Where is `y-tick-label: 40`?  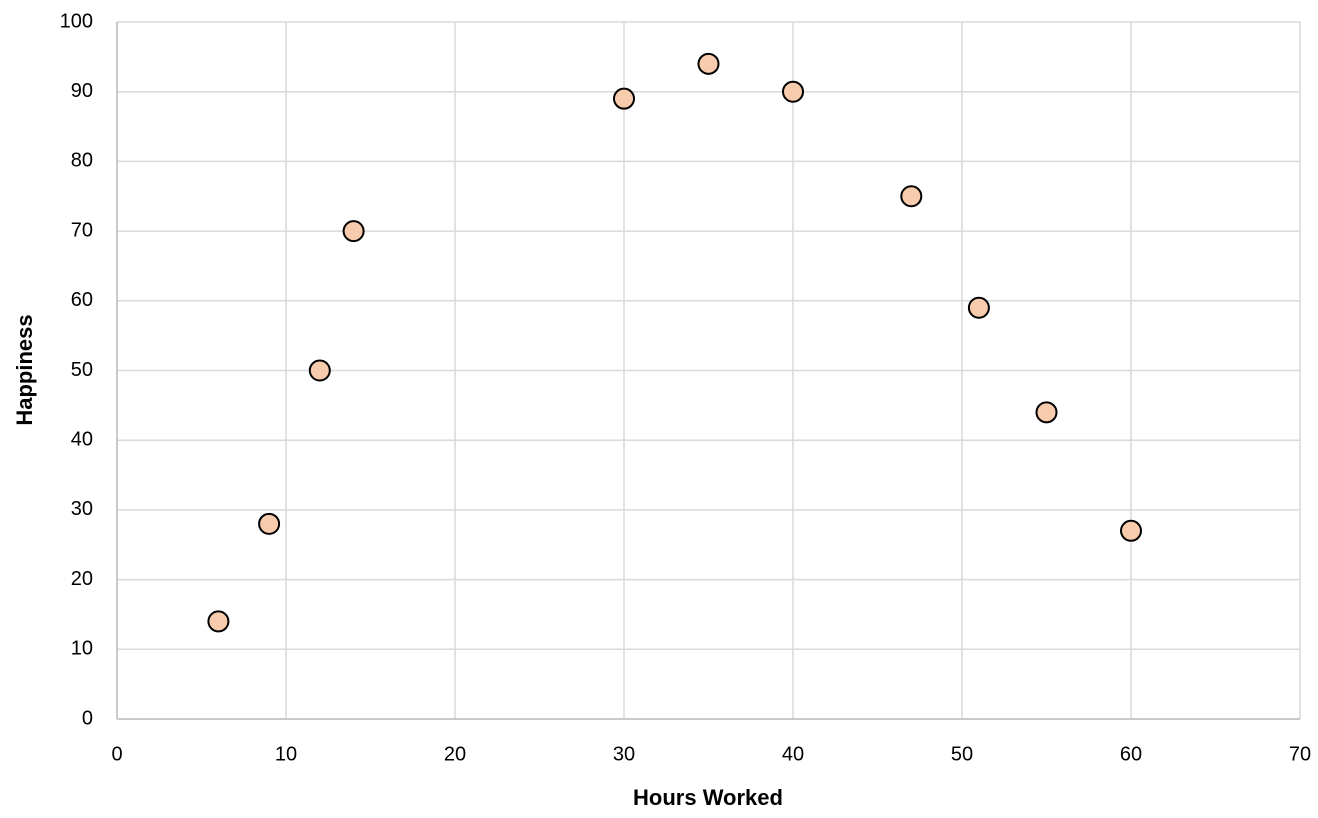
y-tick-label: 40 is located at coordinates (82, 439).